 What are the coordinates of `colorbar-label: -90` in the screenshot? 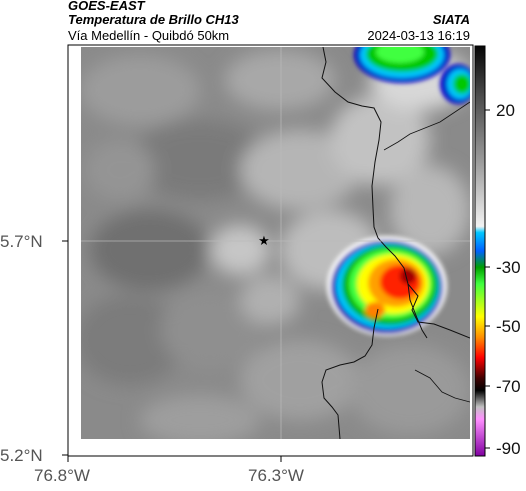 It's located at (508, 448).